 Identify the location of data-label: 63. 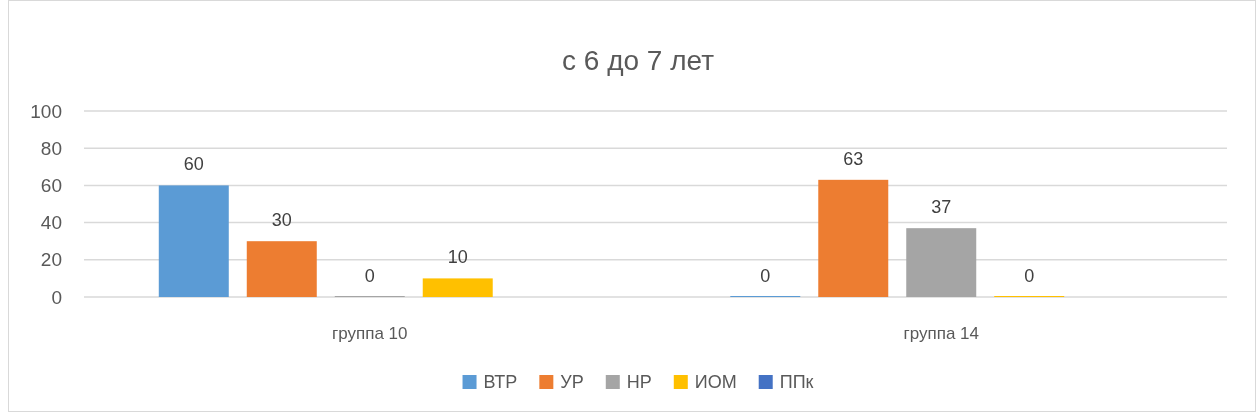
(853, 158).